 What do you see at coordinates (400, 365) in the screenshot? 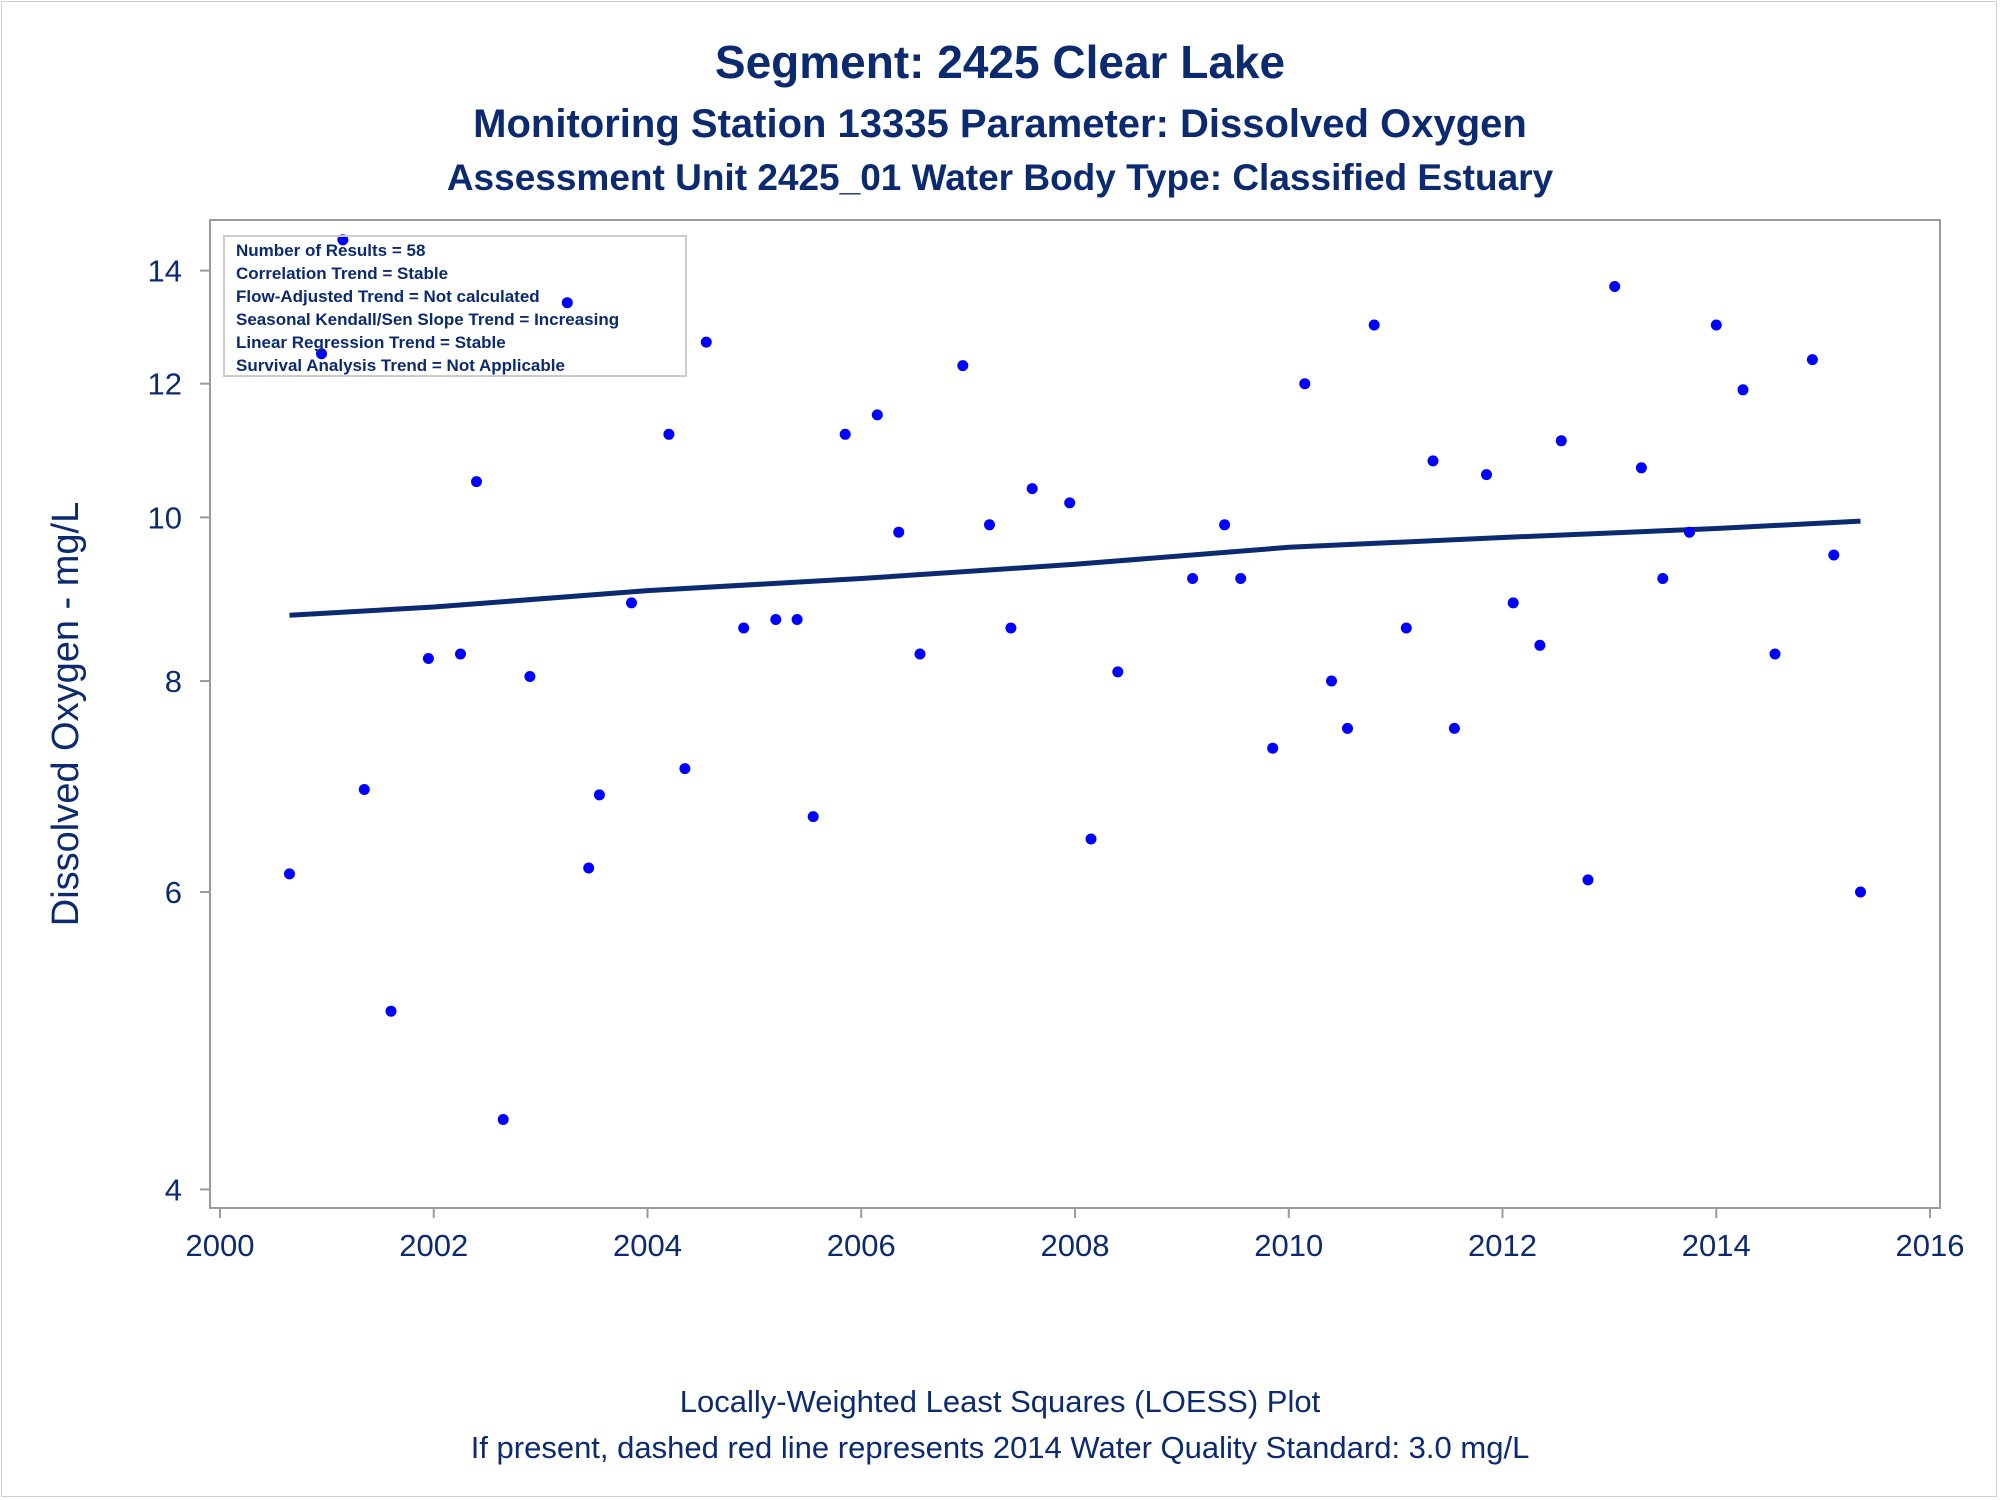
I see `inset-line-6: Survival Analysis Trend = Not Applicable` at bounding box center [400, 365].